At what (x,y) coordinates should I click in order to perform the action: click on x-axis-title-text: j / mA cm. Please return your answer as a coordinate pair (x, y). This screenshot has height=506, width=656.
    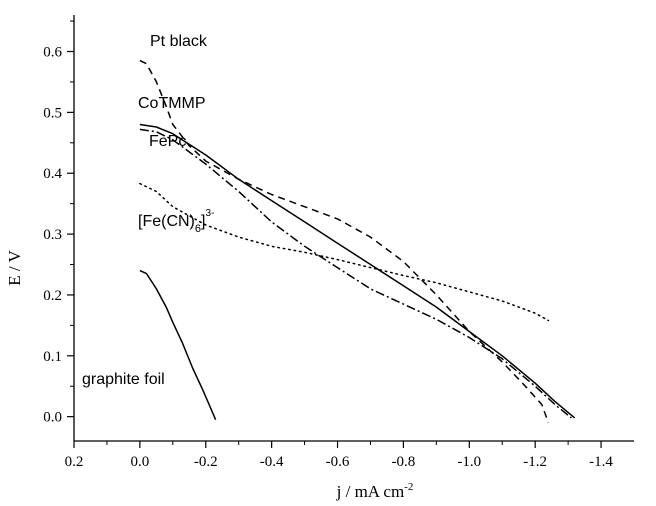
    Looking at the image, I should click on (370, 491).